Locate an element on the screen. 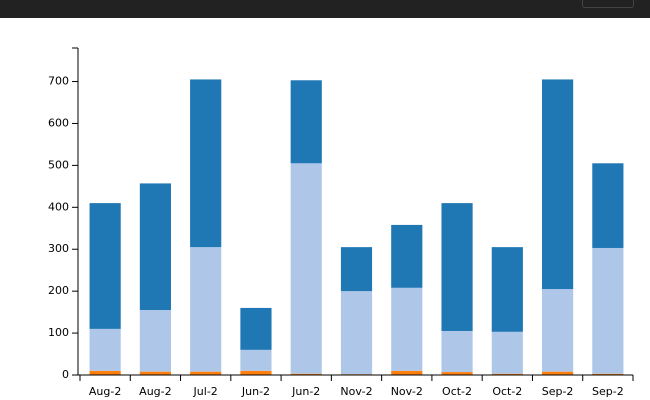 Image resolution: width=650 pixels, height=400 pixels. y-tick-label: 100 is located at coordinates (58, 332).